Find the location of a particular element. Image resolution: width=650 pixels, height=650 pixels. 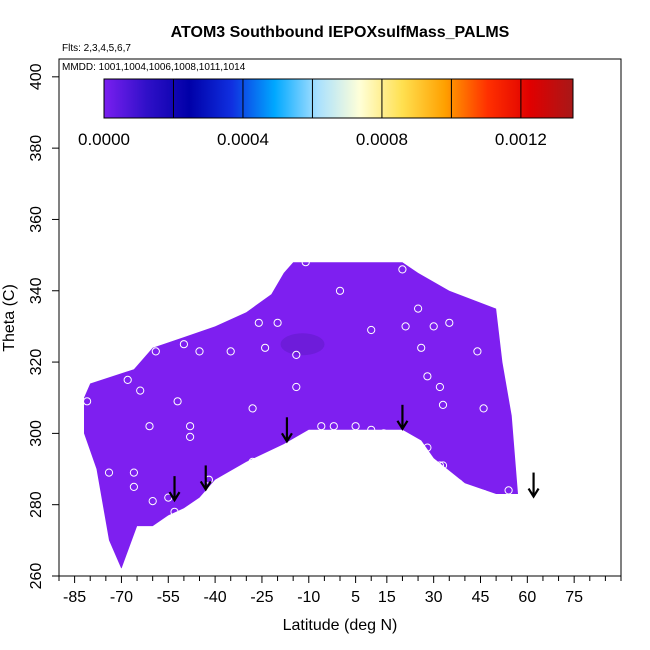

x-tick-label: 60 is located at coordinates (527, 597).